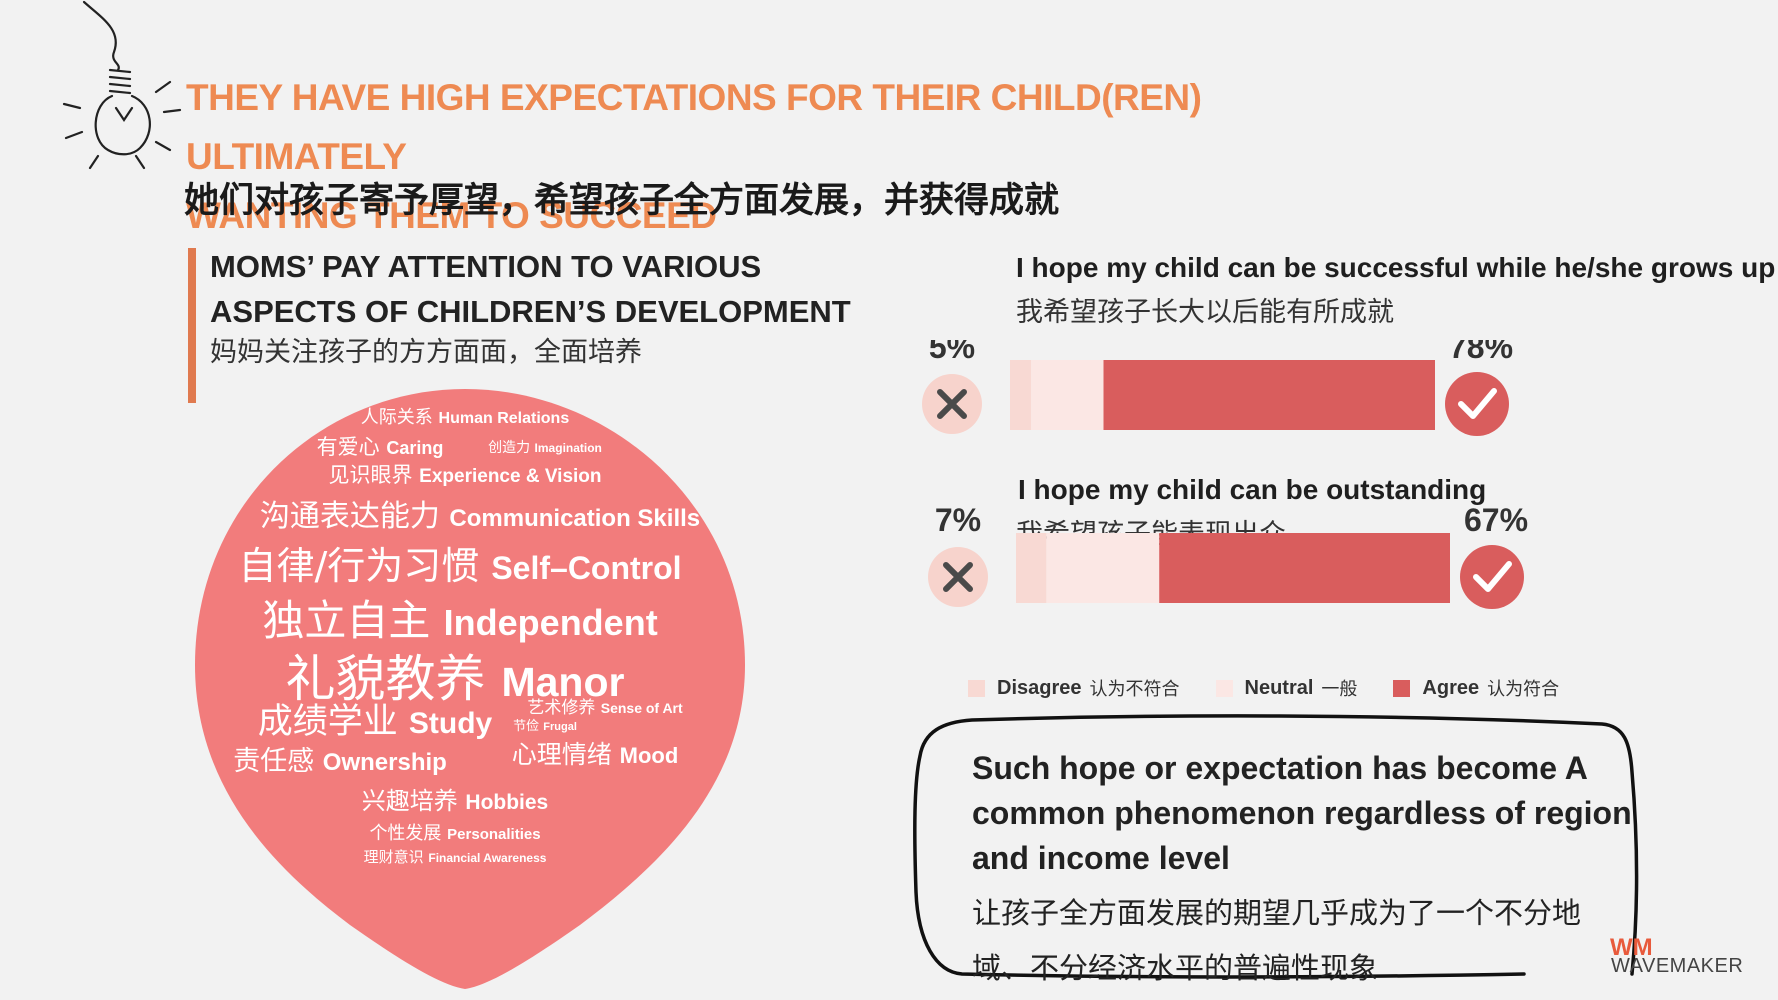  I want to click on word-cloud-item-cn: 自律/行为习惯, so click(365, 566).